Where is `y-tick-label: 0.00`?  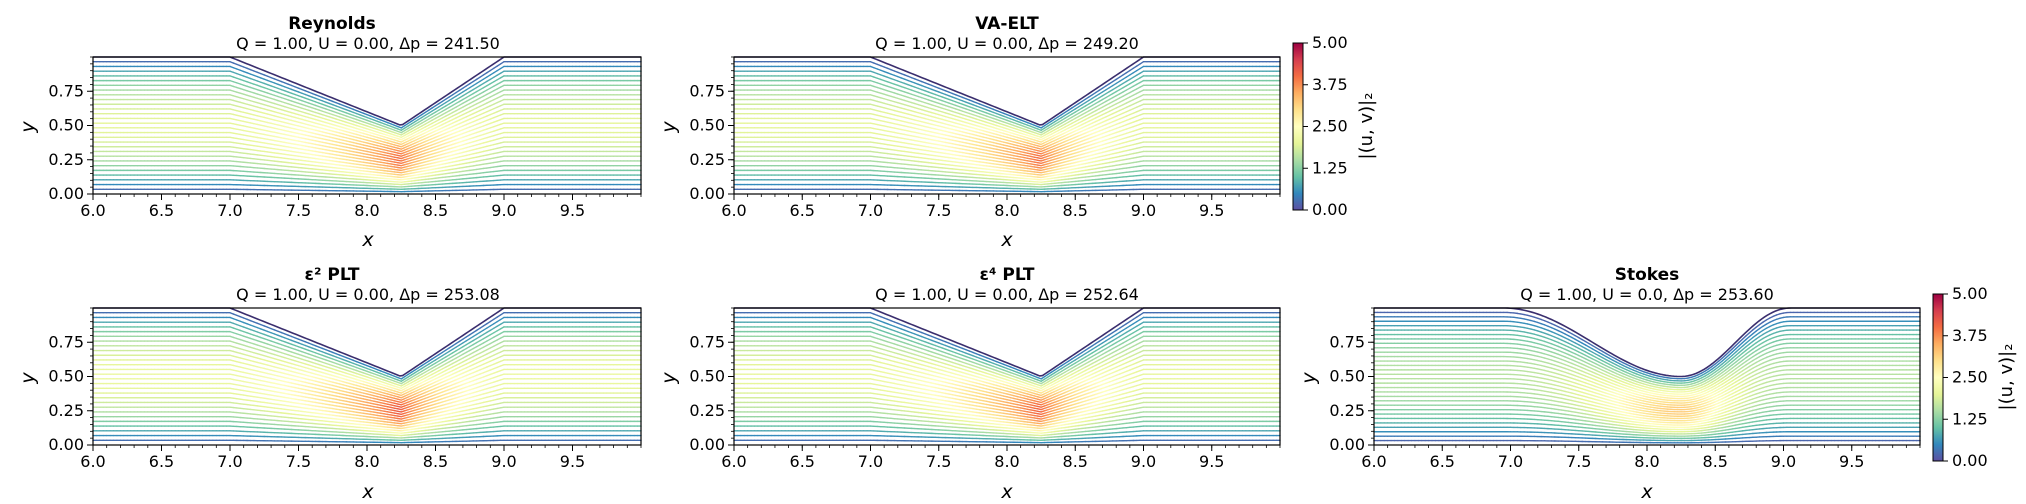
y-tick-label: 0.00 is located at coordinates (66, 193).